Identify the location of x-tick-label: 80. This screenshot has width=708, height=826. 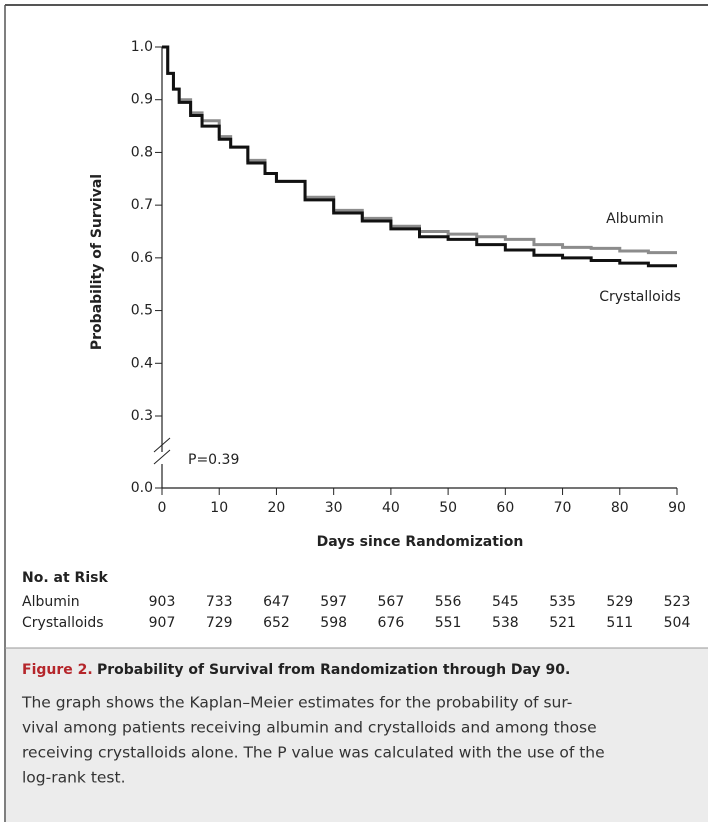
(620, 508).